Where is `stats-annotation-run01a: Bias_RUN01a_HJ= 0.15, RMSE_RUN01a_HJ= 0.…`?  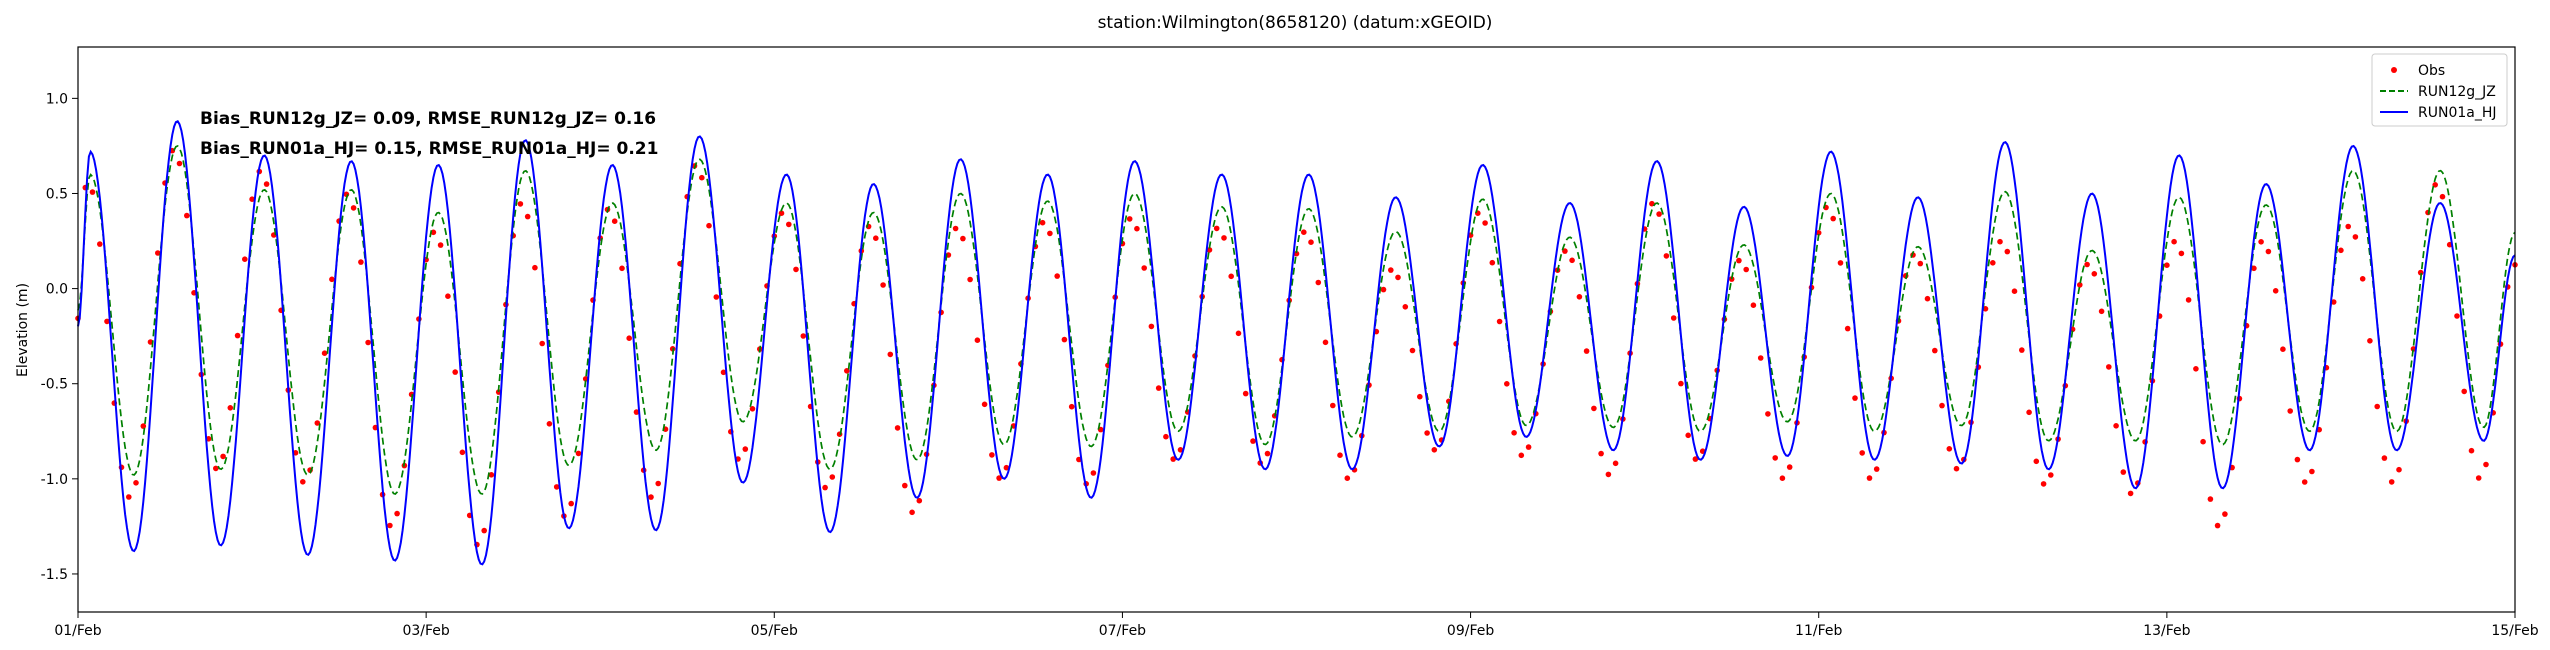
stats-annotation-run01a: Bias_RUN01a_HJ= 0.15, RMSE_RUN01a_HJ= 0.… is located at coordinates (429, 149).